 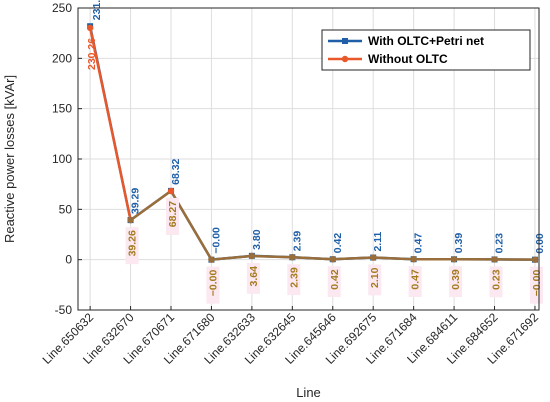 I want to click on y-tick-label: 150, so click(x=62, y=109).